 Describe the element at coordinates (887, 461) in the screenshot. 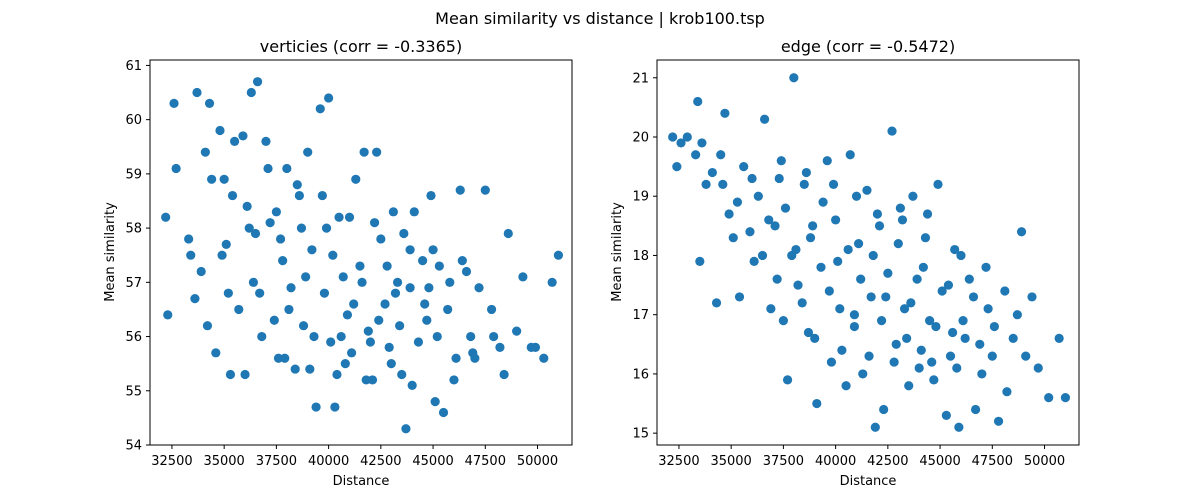

I see `x-tick-label: 42500` at that location.